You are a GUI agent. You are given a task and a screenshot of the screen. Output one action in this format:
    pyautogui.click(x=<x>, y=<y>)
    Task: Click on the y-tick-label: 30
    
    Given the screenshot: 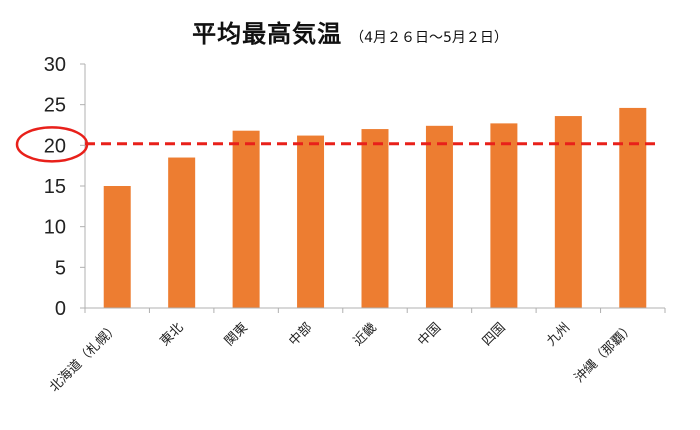 What is the action you would take?
    pyautogui.click(x=55, y=65)
    